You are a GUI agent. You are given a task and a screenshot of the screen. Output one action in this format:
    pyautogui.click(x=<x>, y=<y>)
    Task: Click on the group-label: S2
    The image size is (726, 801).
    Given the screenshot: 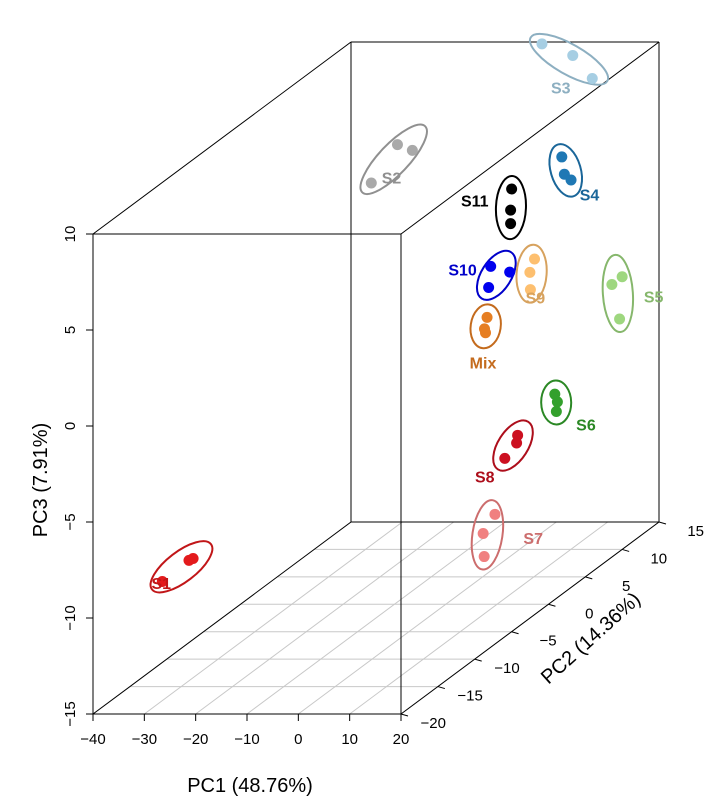 What is the action you would take?
    pyautogui.click(x=392, y=178)
    